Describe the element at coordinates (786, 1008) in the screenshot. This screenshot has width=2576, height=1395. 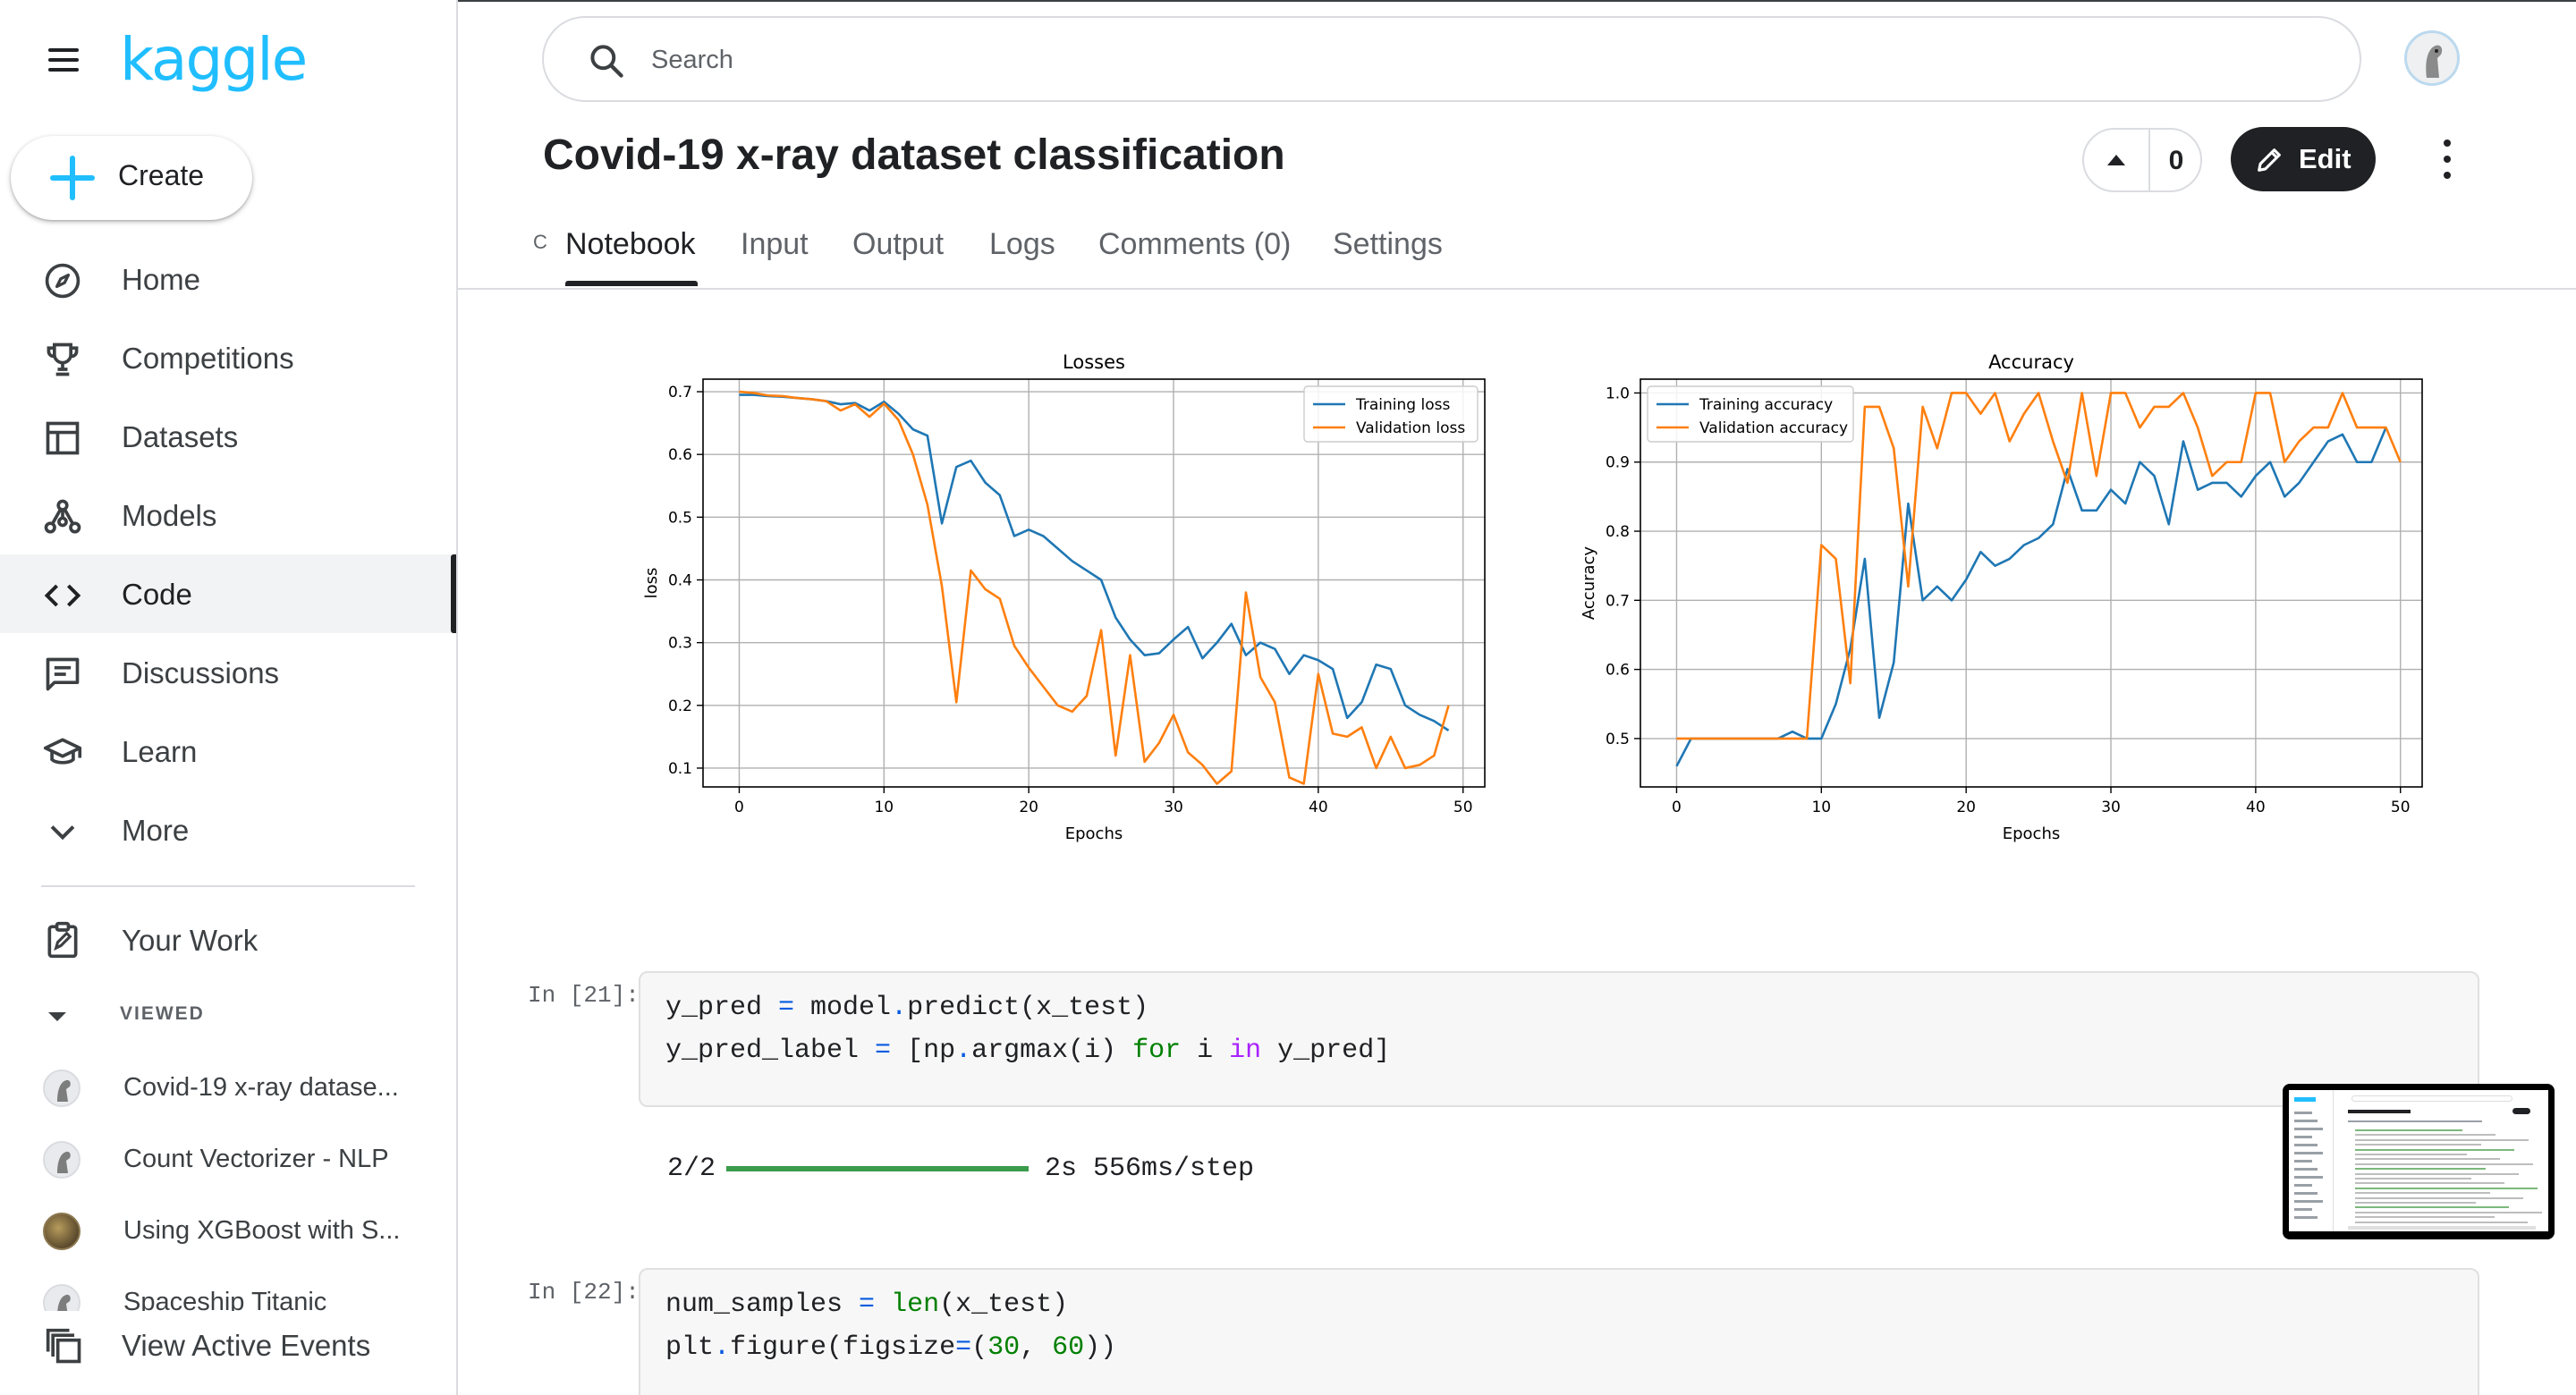
I see `code-token: =` at that location.